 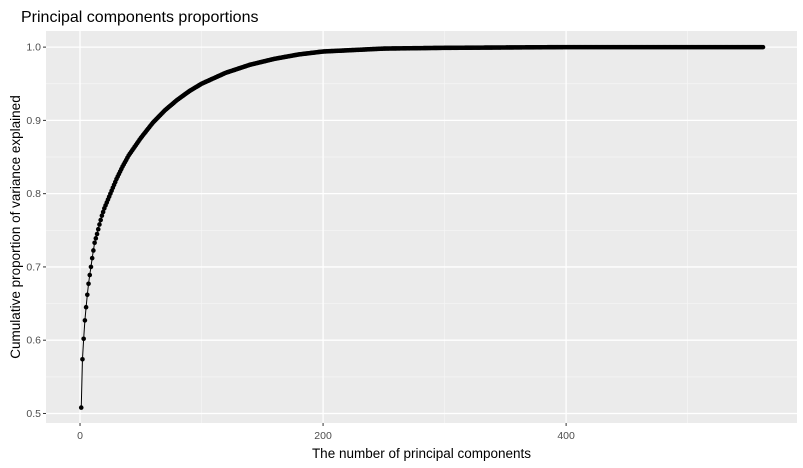 What do you see at coordinates (33, 414) in the screenshot?
I see `y-tick-label: 0.5` at bounding box center [33, 414].